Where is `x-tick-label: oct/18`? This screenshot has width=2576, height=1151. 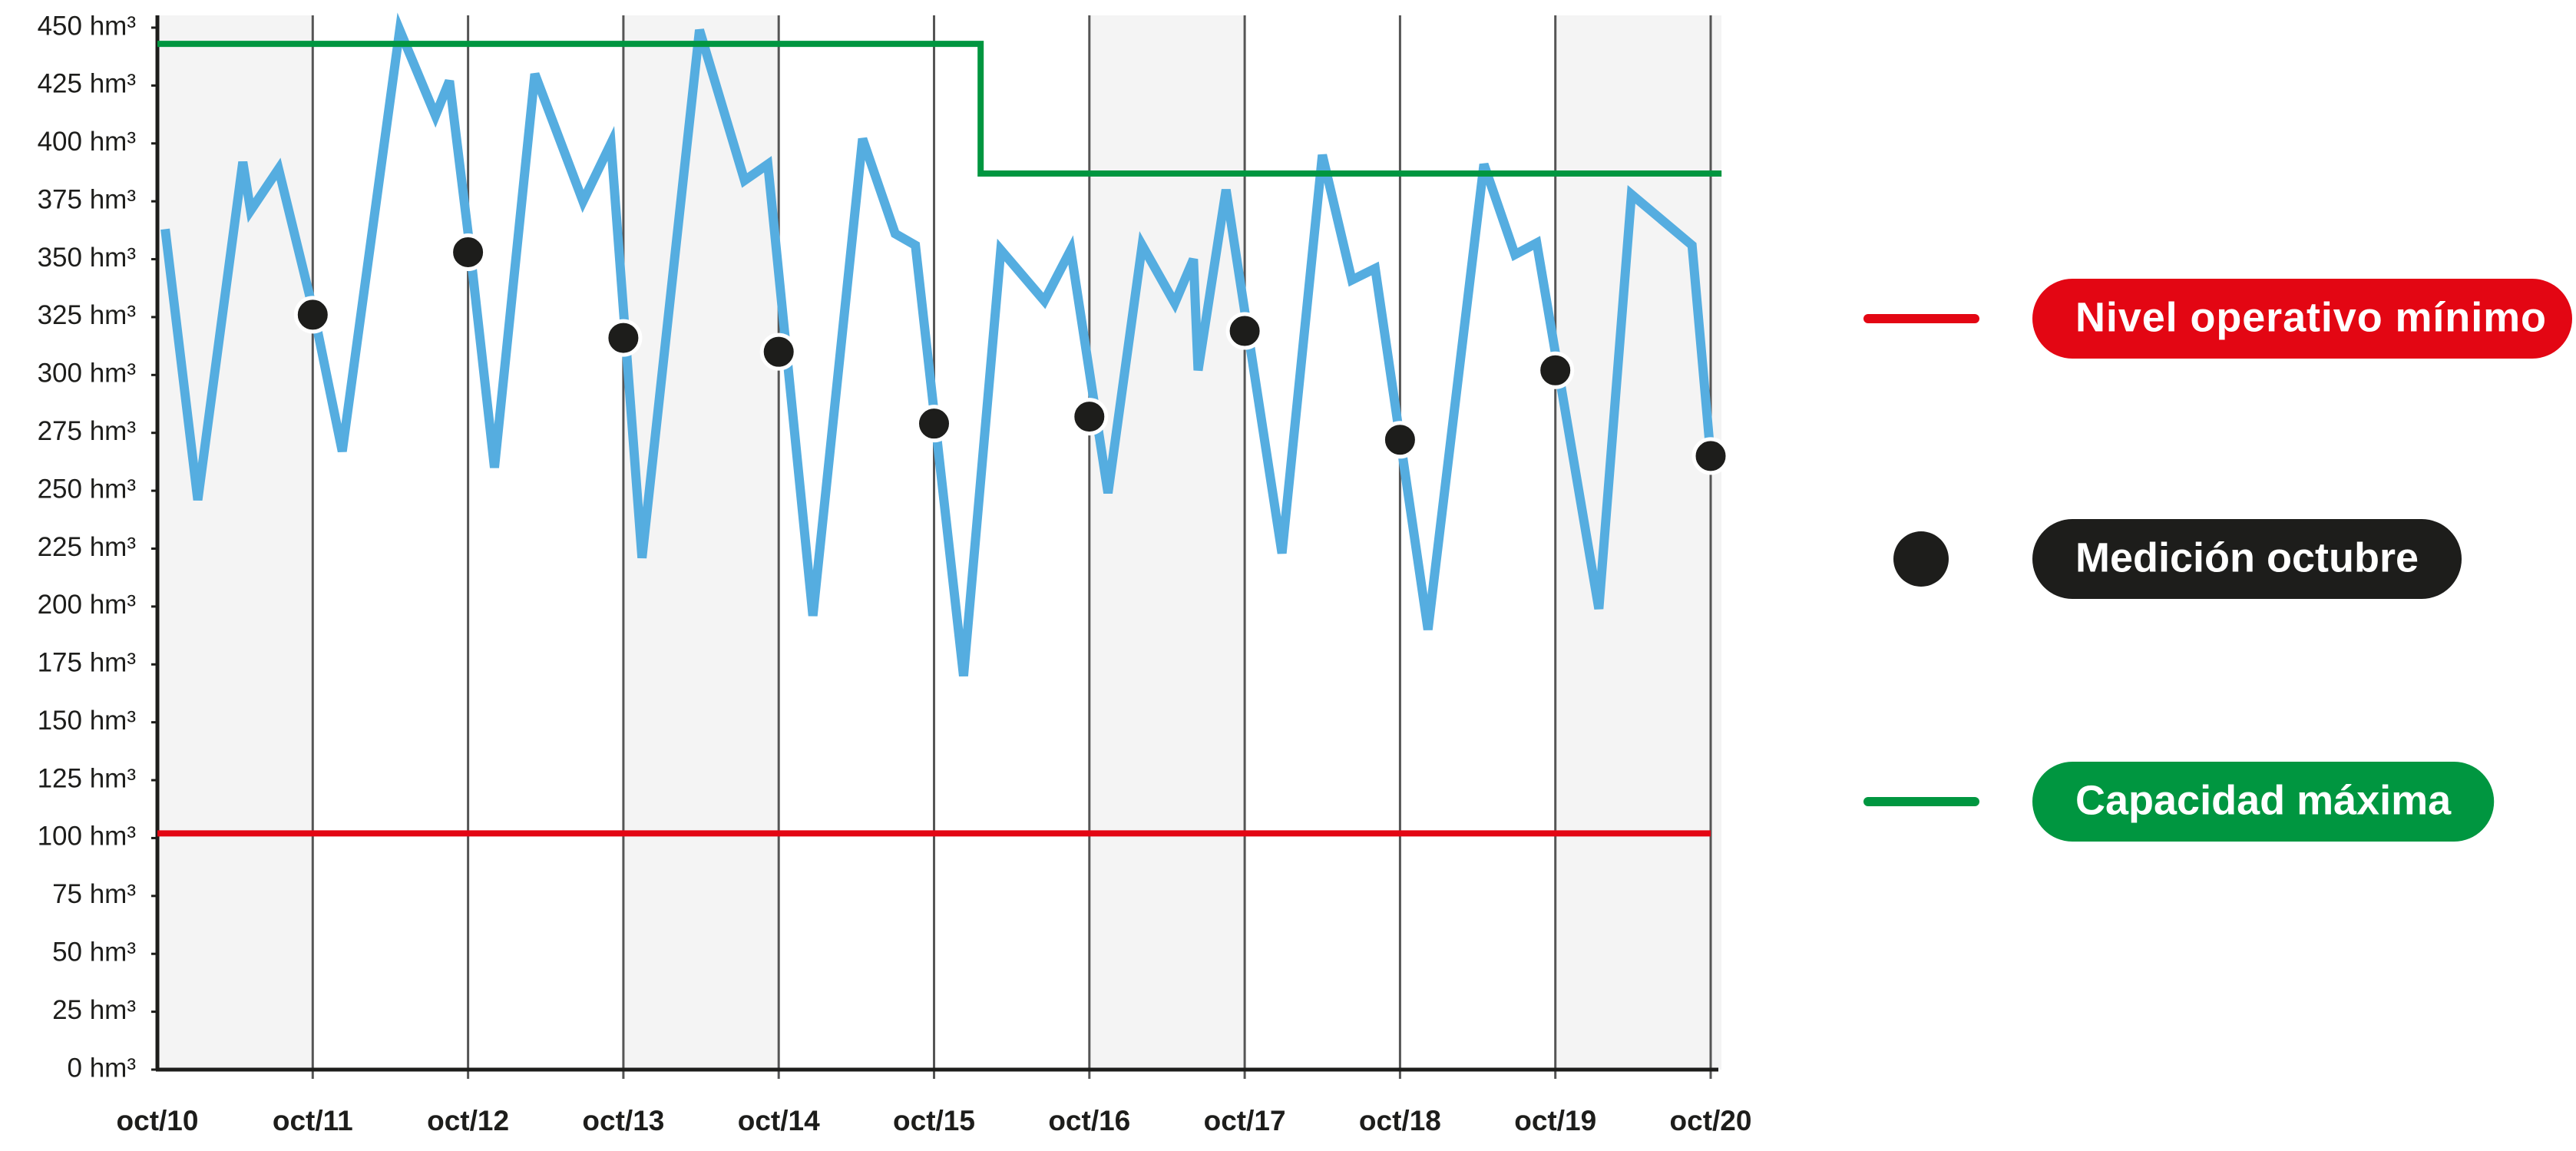 x-tick-label: oct/18 is located at coordinates (1400, 1120).